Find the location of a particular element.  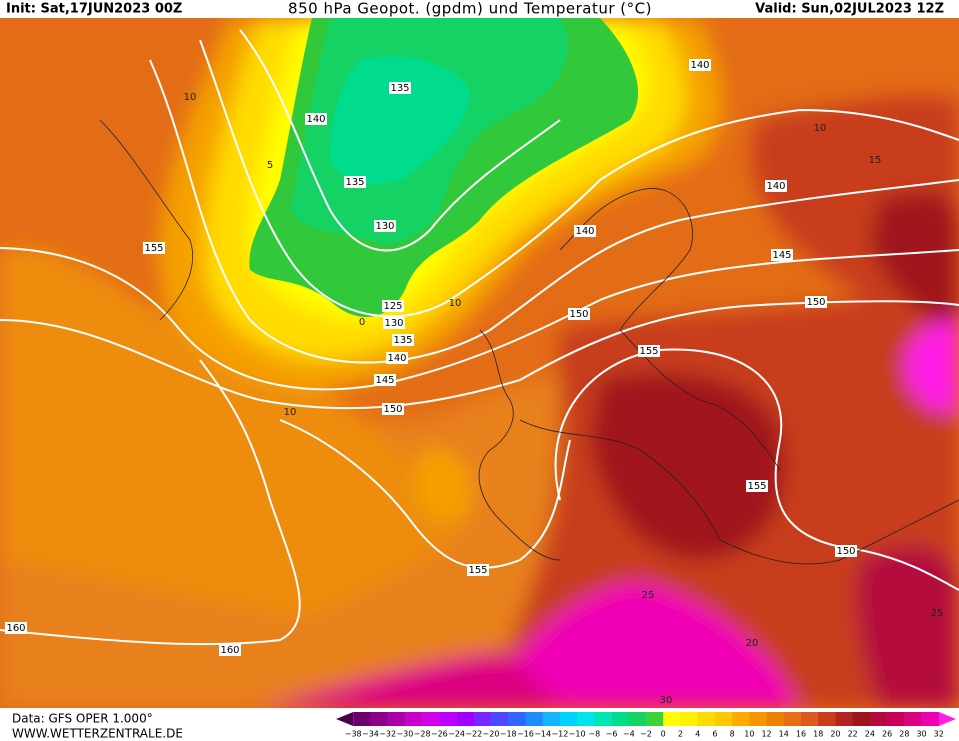

colorbar-label: 32 is located at coordinates (939, 734).